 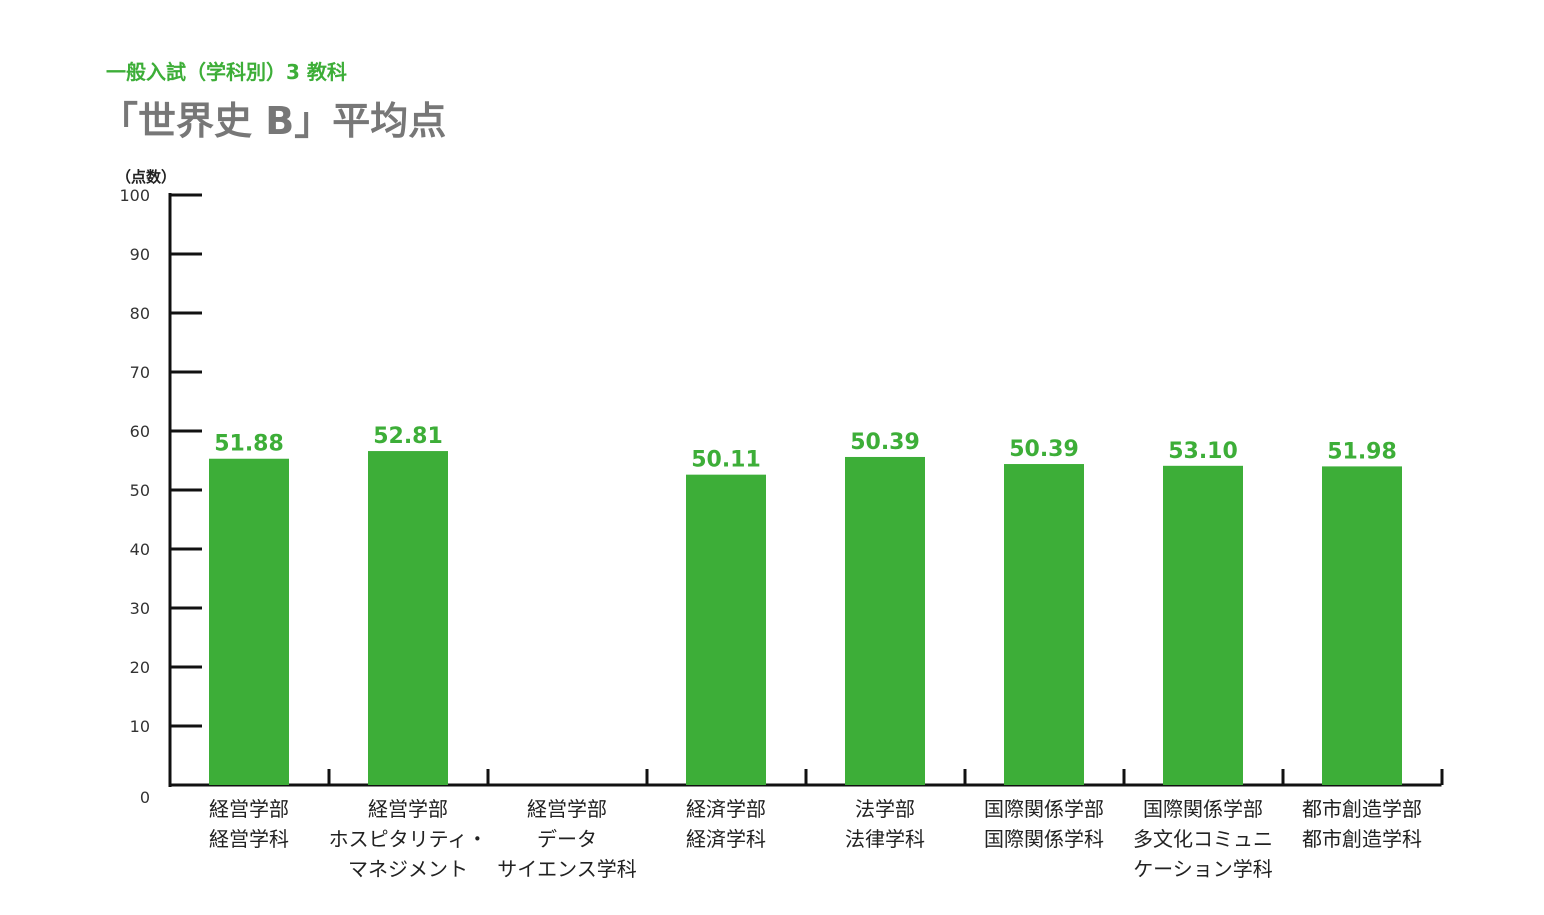 What do you see at coordinates (140, 667) in the screenshot?
I see `y-tick-label: 20` at bounding box center [140, 667].